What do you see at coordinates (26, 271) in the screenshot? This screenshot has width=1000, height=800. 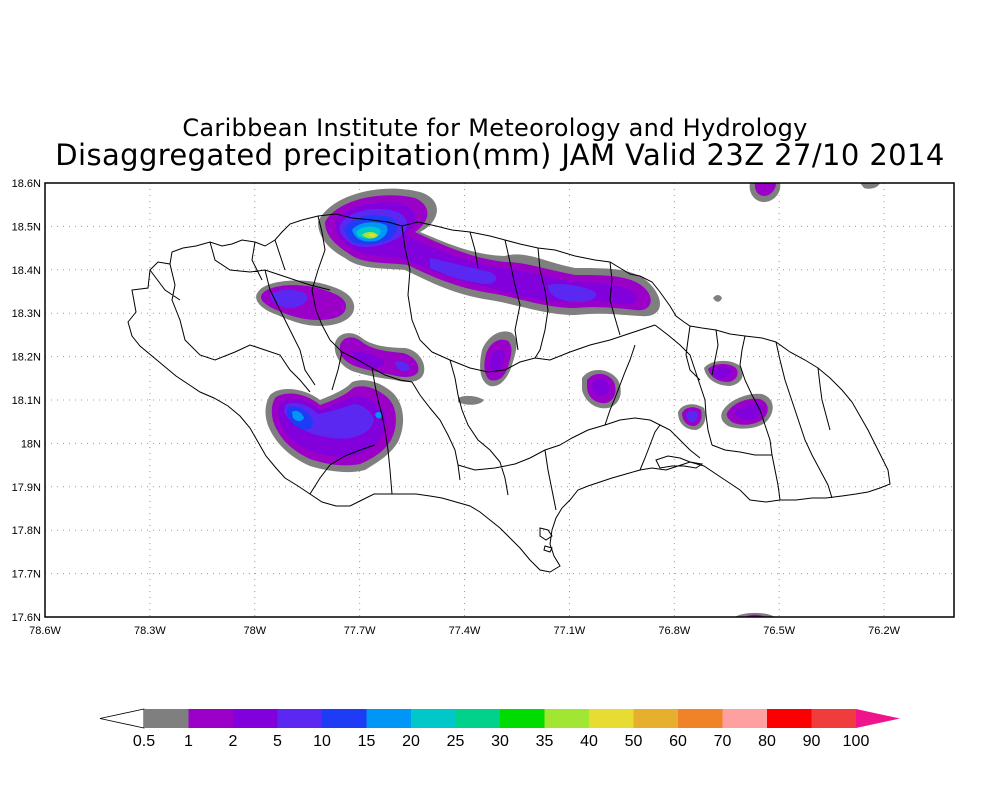 I see `lat-label: 18.4N` at bounding box center [26, 271].